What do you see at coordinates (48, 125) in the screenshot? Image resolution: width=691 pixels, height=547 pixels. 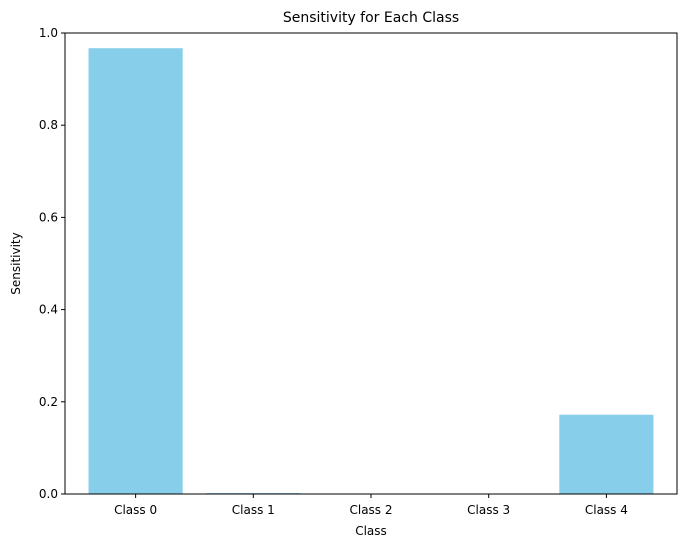 I see `y-tick-label: 0.8` at bounding box center [48, 125].